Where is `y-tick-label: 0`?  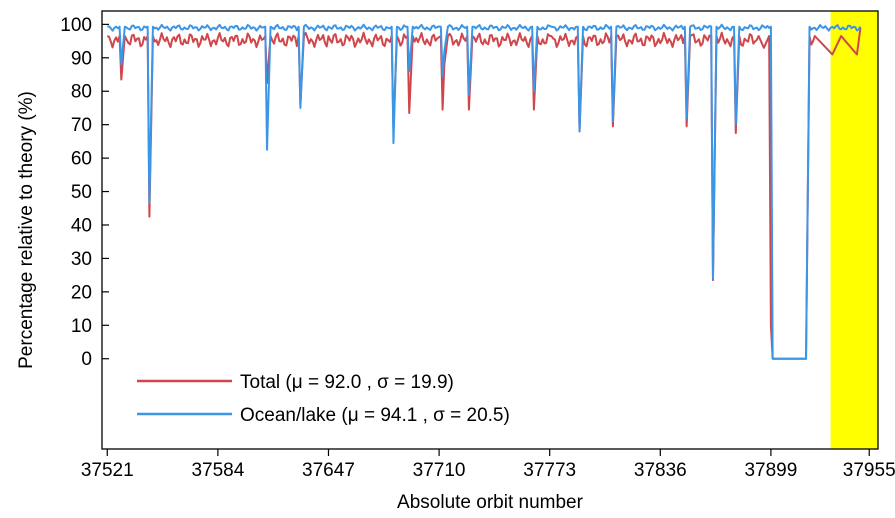
y-tick-label: 0 is located at coordinates (86, 359).